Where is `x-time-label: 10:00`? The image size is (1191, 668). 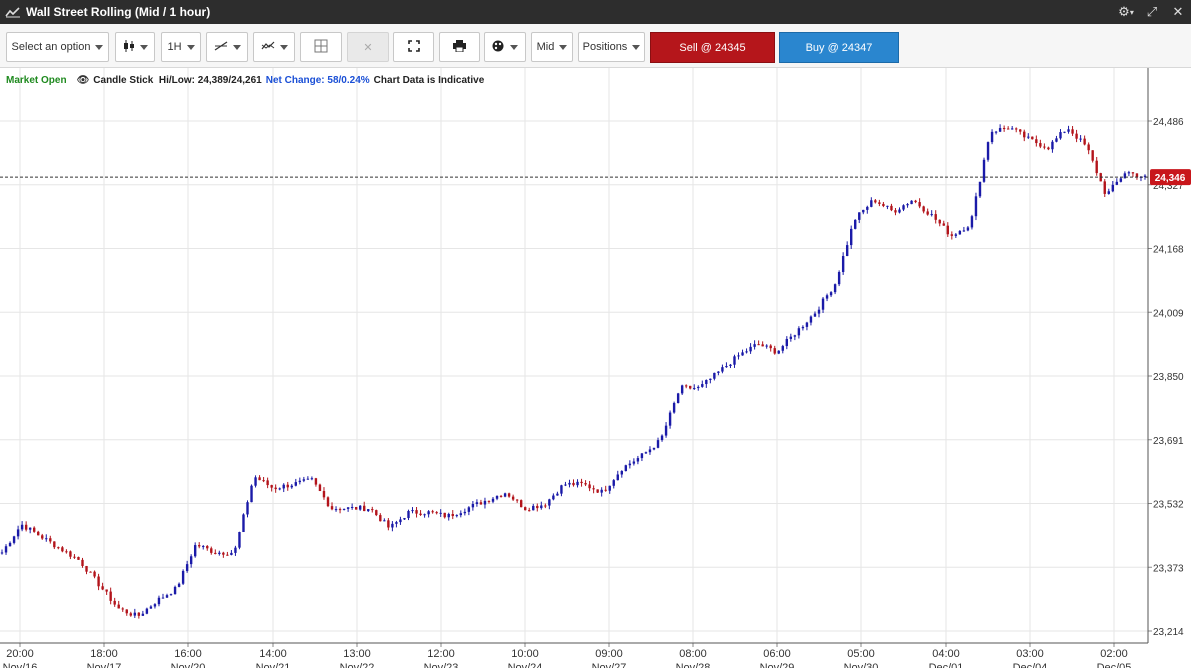 x-time-label: 10:00 is located at coordinates (525, 654).